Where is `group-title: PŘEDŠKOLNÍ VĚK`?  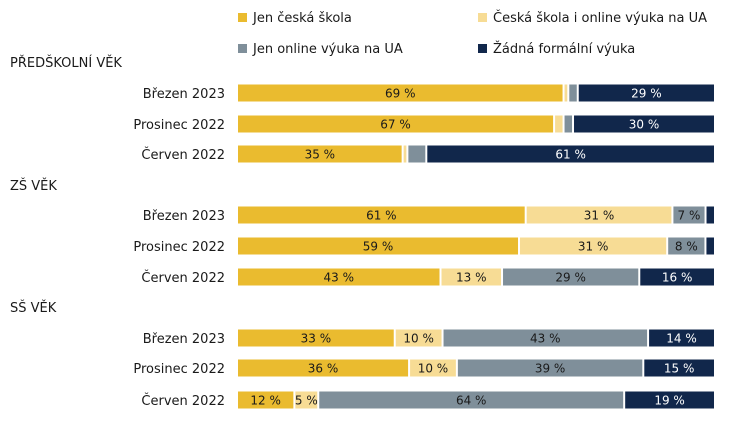
group-title: PŘEDŠKOLNÍ VĚK is located at coordinates (66, 63).